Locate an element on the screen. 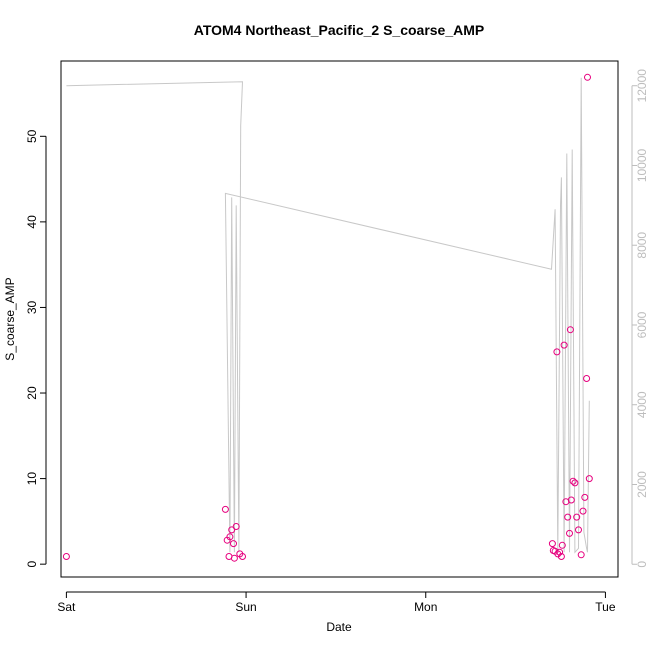 This screenshot has height=650, width=650. y2-tick-label: 8000 is located at coordinates (642, 245).